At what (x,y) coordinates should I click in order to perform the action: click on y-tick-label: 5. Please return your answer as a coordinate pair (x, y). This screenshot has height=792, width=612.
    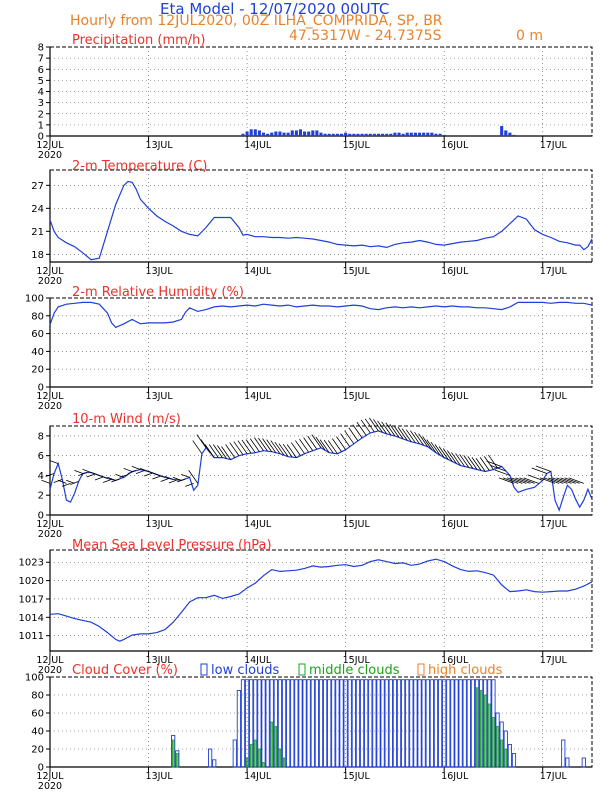
    Looking at the image, I should click on (41, 81).